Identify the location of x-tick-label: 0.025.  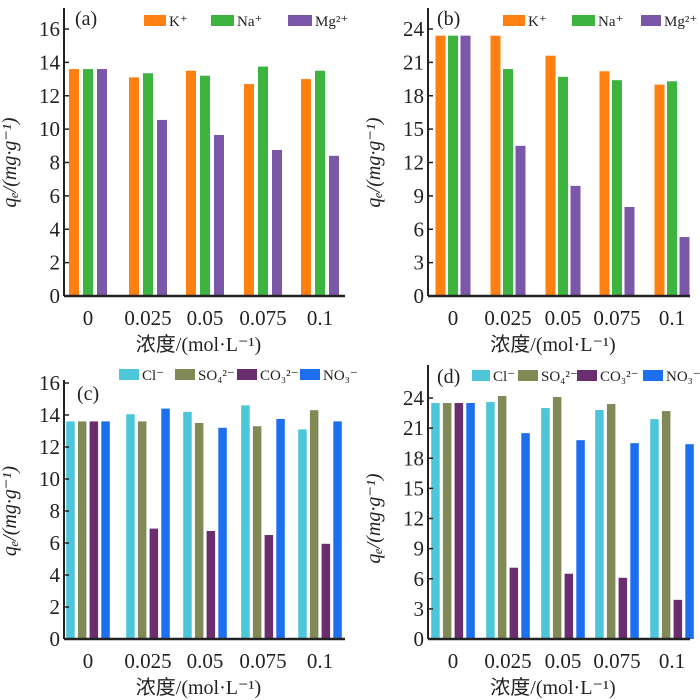
(147, 661).